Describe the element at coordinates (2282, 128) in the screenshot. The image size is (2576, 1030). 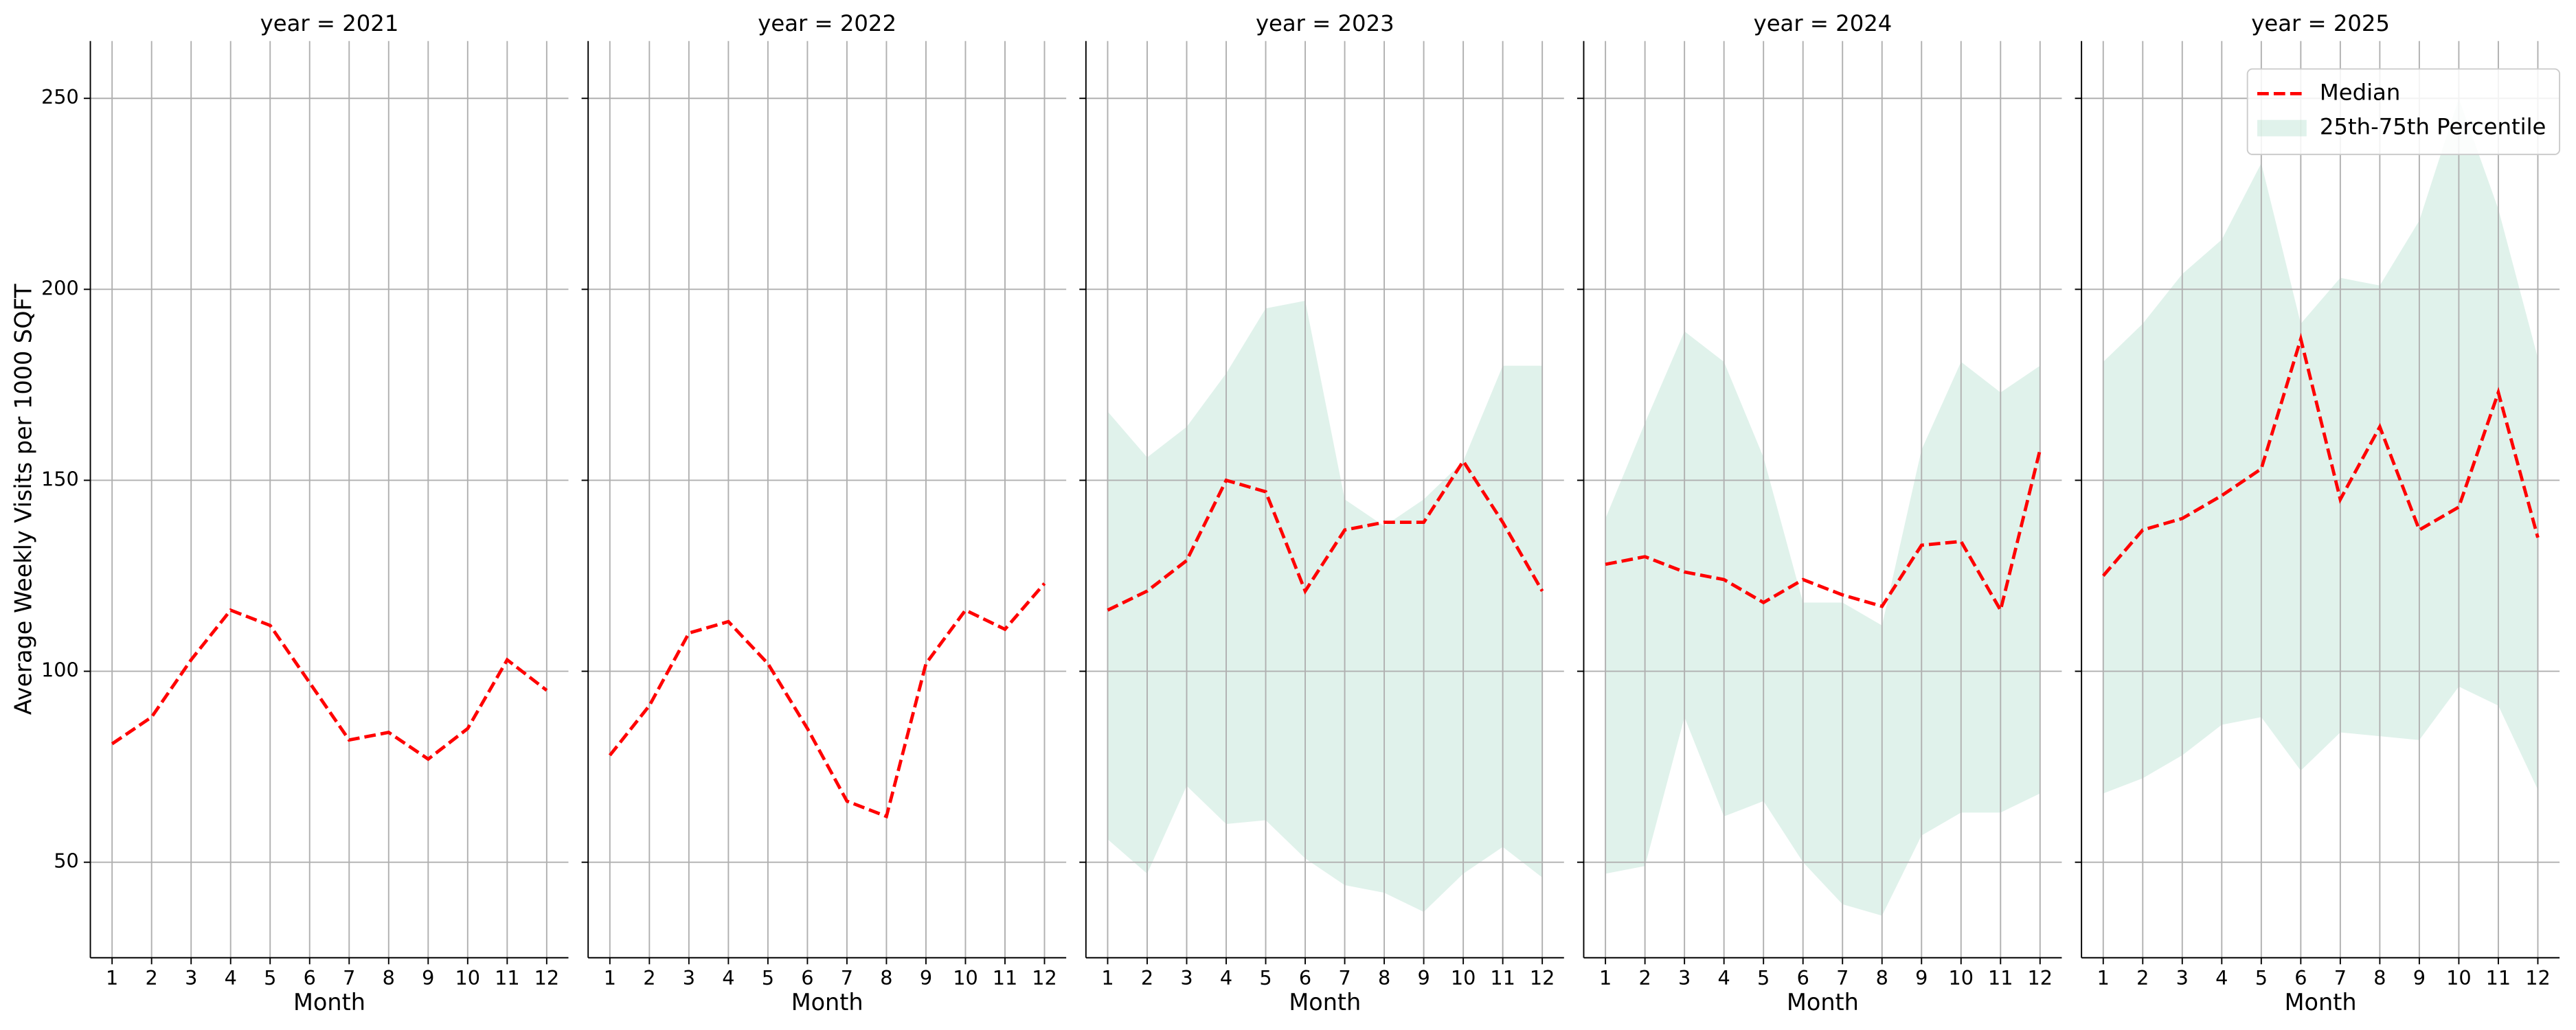
I see `legend-patch` at that location.